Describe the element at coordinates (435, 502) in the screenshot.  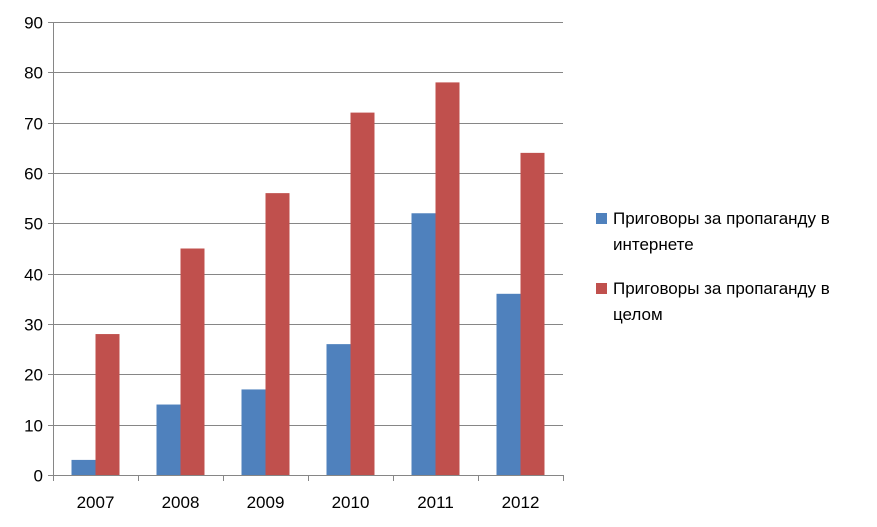
I see `x-tick-label: 2011` at that location.